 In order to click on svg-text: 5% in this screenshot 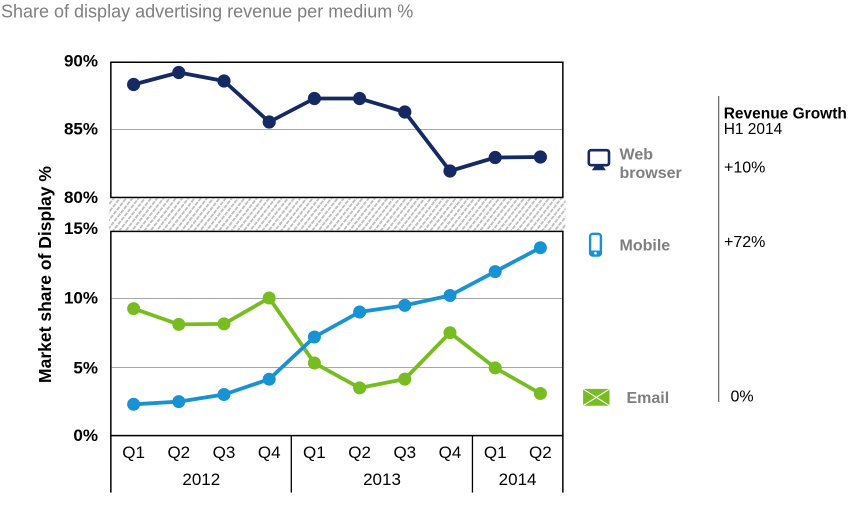, I will do `click(85, 368)`.